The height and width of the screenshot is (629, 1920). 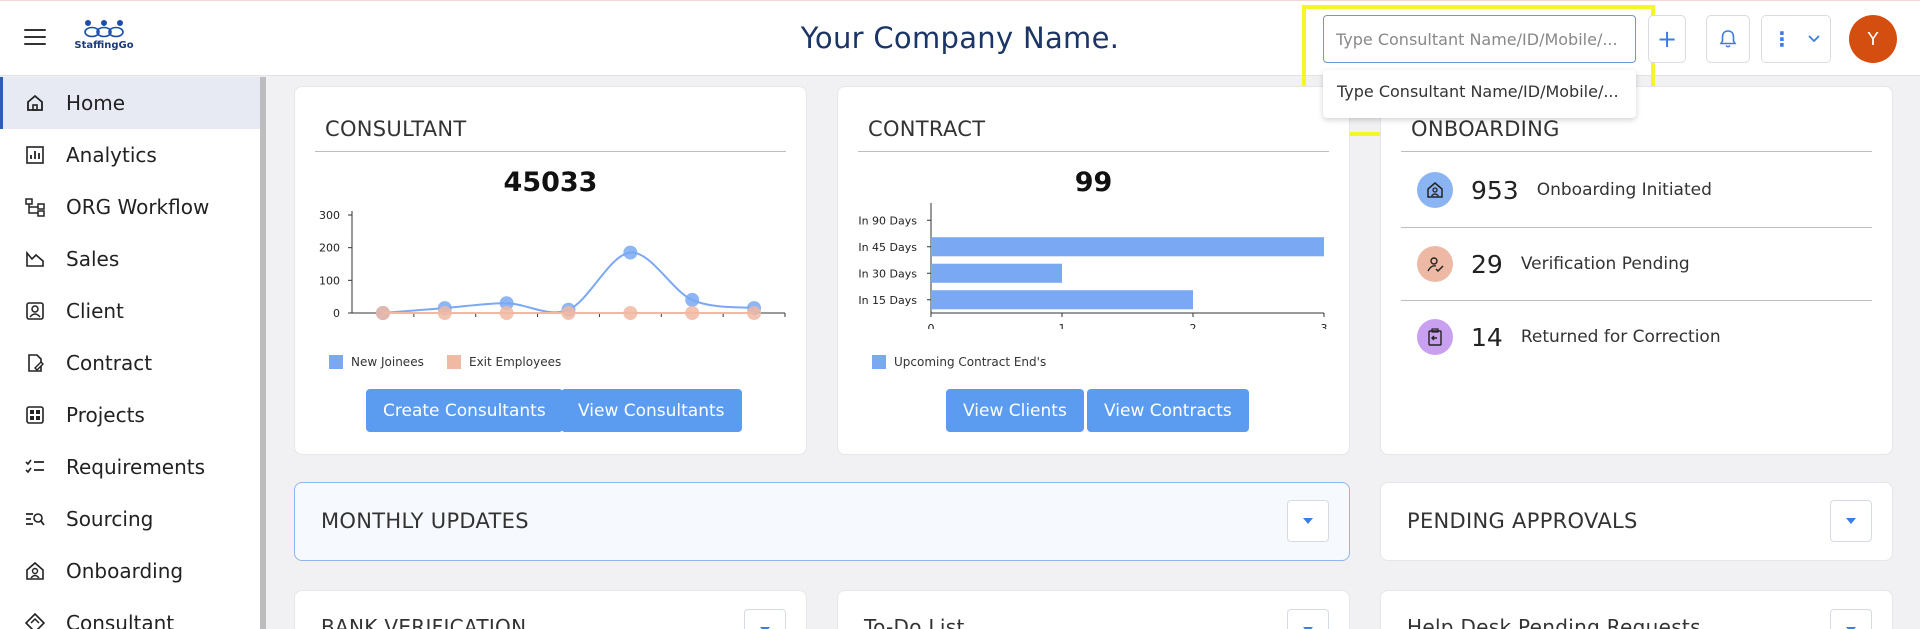 I want to click on onboarding-label: Returned for Correction, so click(x=1620, y=337).